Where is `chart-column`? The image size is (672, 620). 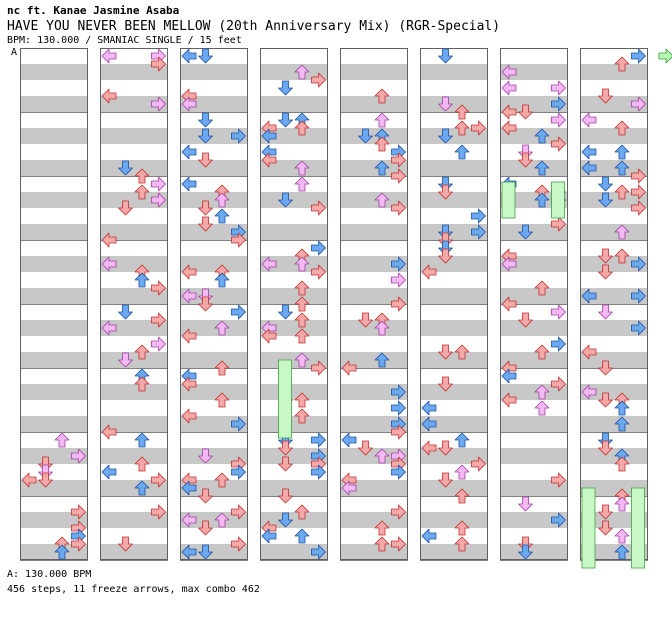
chart-column is located at coordinates (454, 304).